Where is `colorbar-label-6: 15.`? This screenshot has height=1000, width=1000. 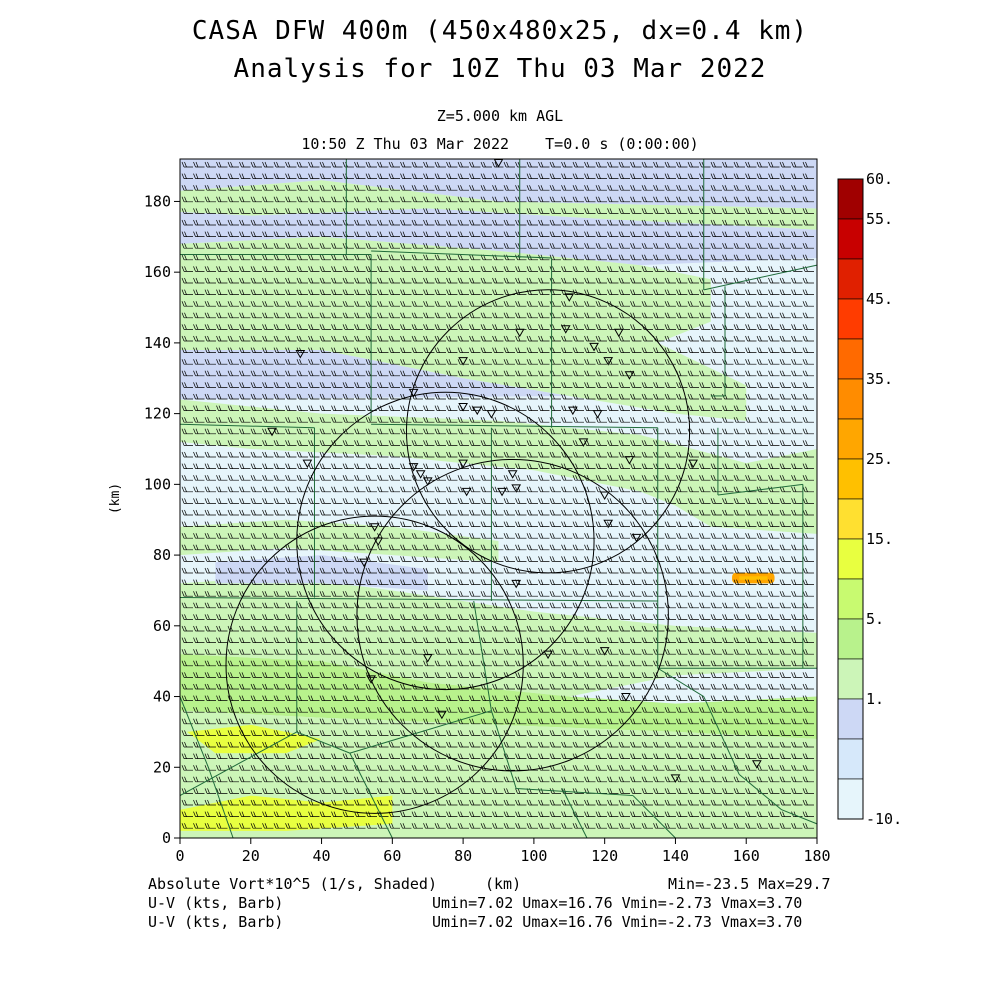 colorbar-label-6: 15. is located at coordinates (879, 539).